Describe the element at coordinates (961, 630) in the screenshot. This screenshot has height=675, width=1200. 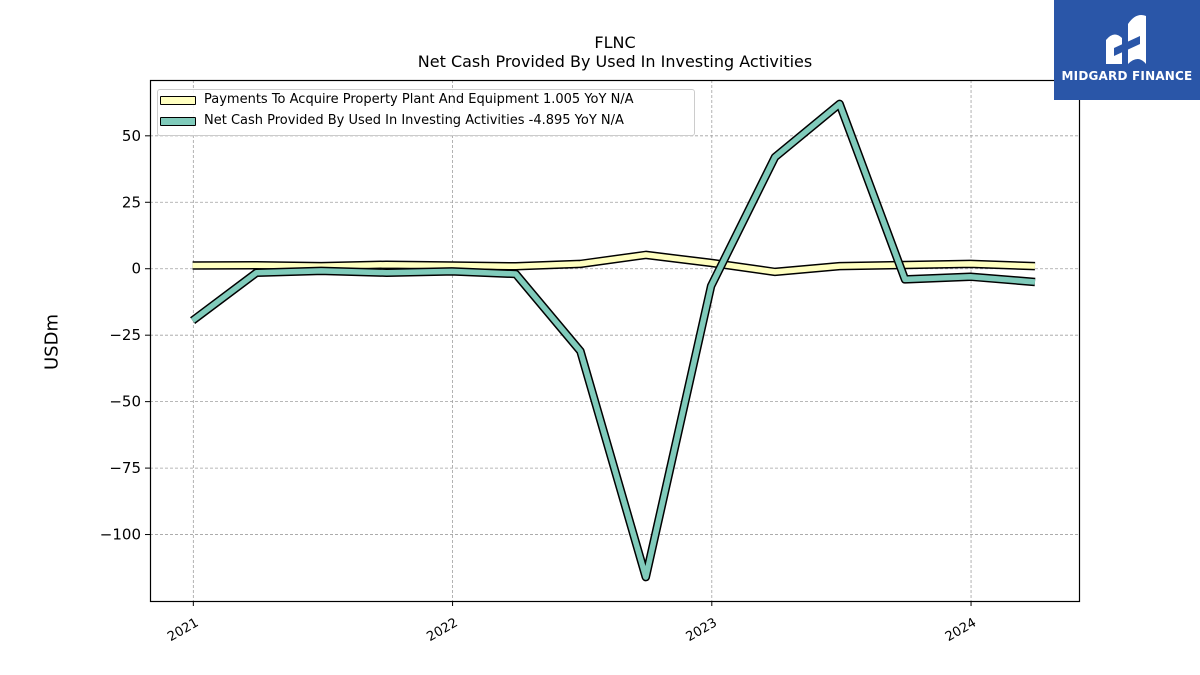
I see `x-tick-label: 2024` at that location.